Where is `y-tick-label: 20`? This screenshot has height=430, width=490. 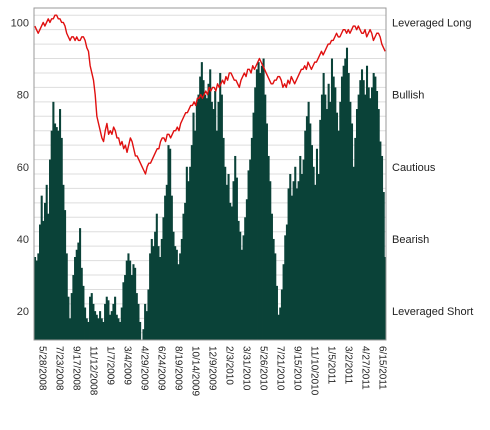
y-tick-label: 20 is located at coordinates (23, 312).